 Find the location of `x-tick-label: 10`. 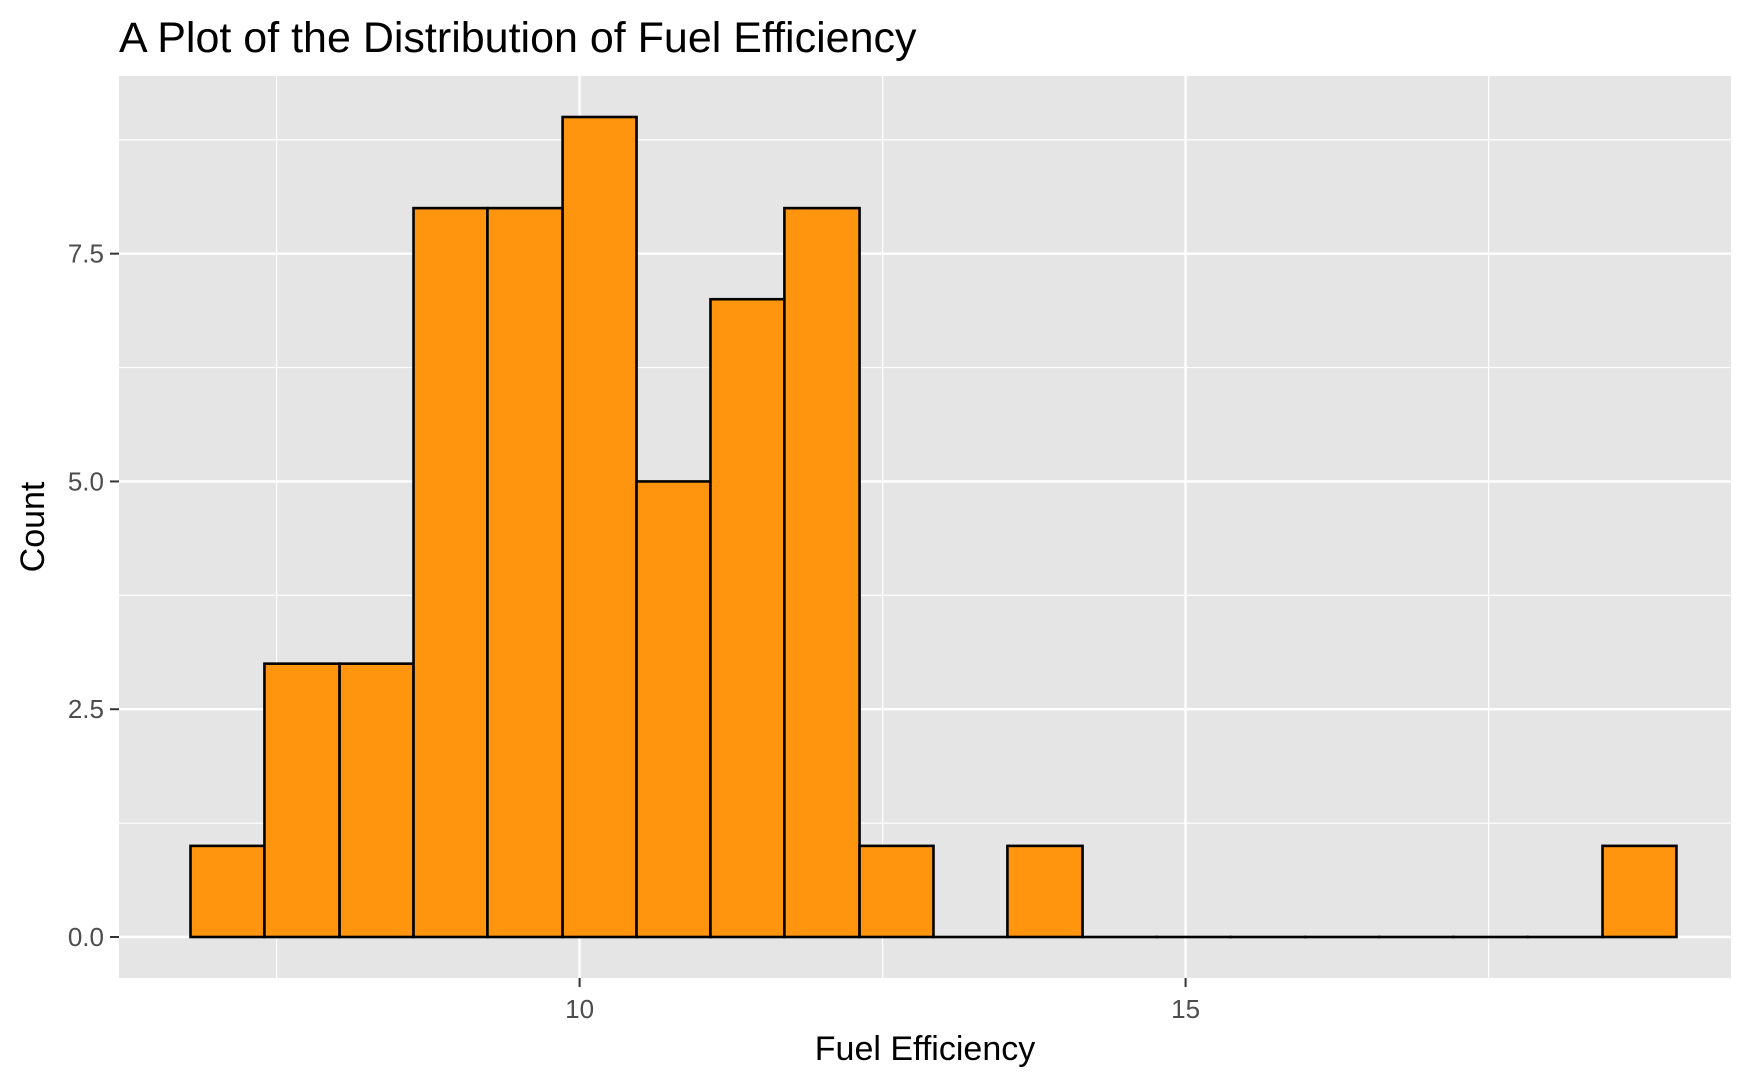

x-tick-label: 10 is located at coordinates (579, 1009).